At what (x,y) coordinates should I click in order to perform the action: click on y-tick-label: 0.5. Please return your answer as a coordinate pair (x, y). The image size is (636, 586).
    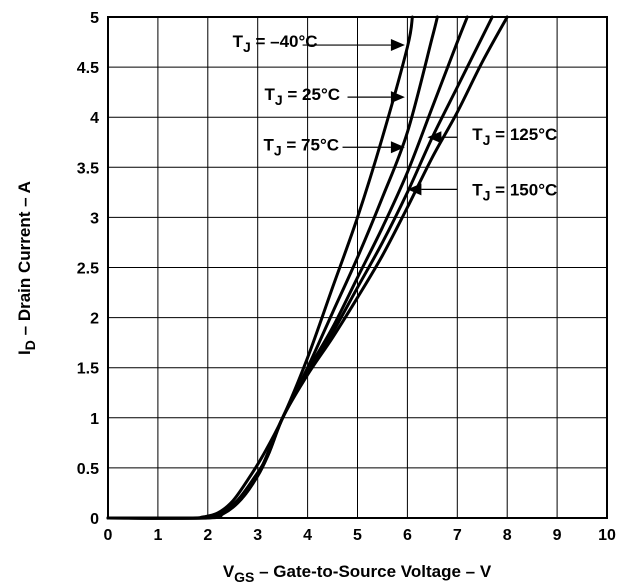
    Looking at the image, I should click on (88, 469).